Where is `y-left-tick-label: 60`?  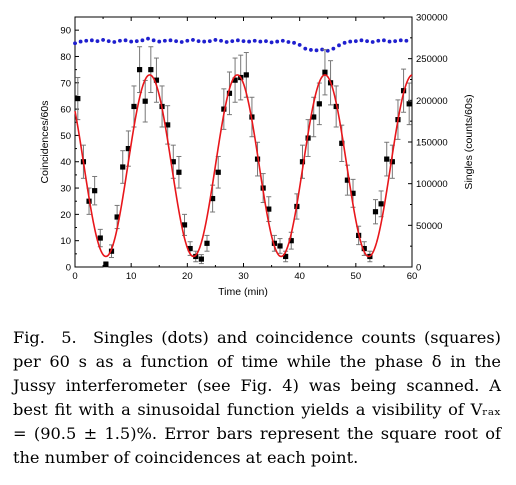
y-left-tick-label: 60 is located at coordinates (65, 110).